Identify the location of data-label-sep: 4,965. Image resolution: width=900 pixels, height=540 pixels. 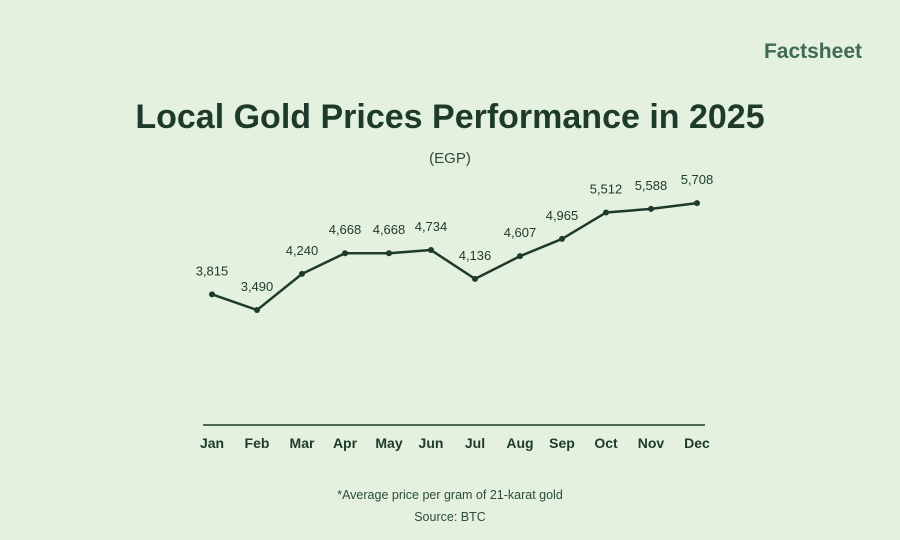
(562, 215).